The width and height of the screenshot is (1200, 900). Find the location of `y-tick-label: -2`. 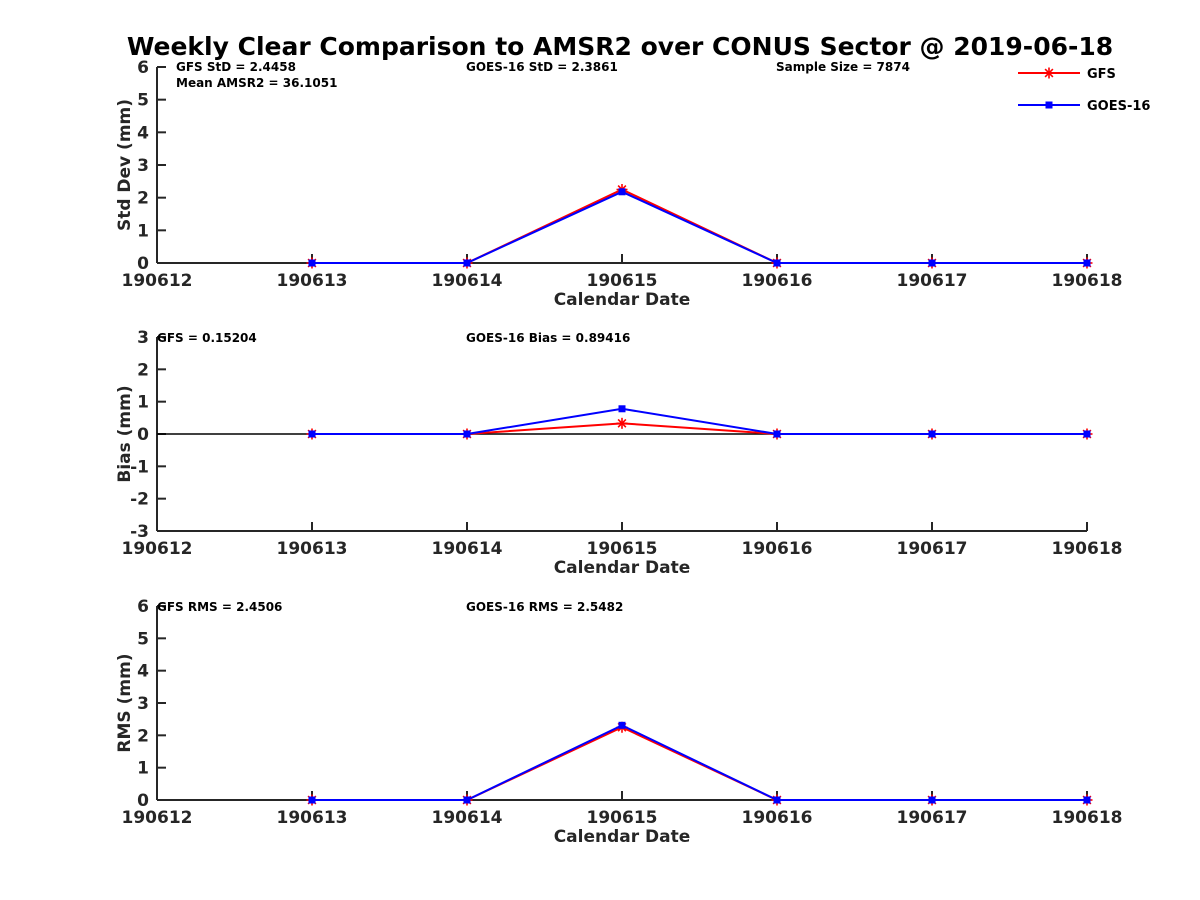

y-tick-label: -2 is located at coordinates (139, 500).